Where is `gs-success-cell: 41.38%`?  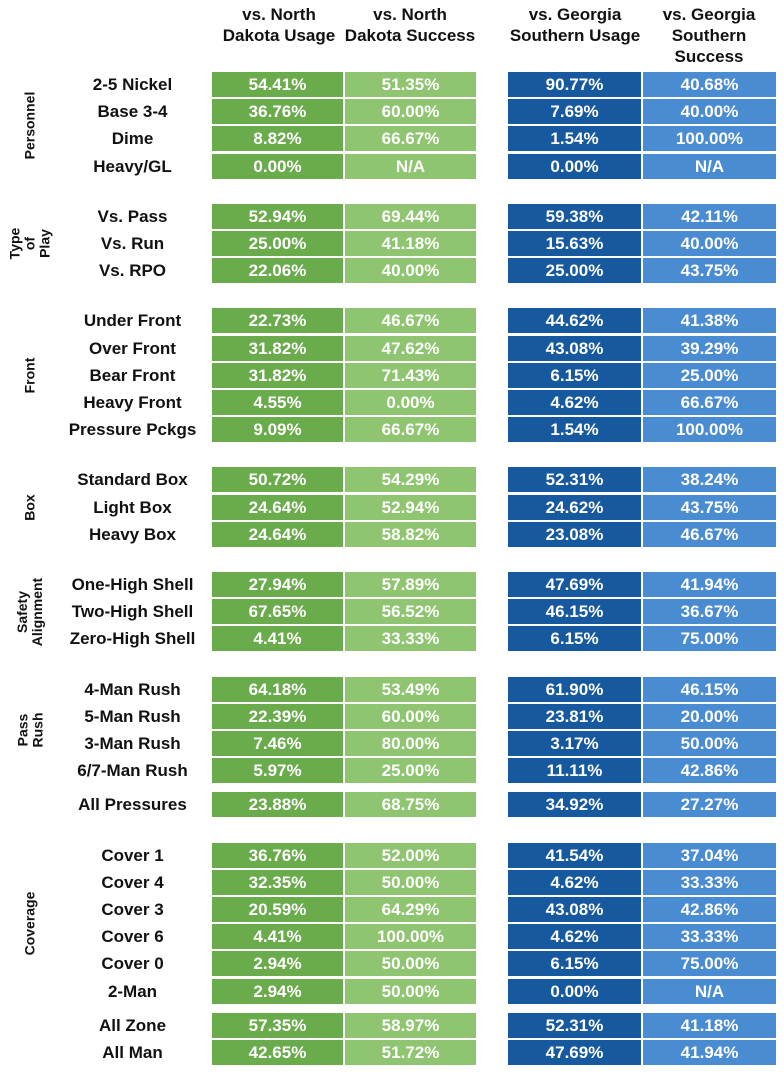
gs-success-cell: 41.38% is located at coordinates (709, 321).